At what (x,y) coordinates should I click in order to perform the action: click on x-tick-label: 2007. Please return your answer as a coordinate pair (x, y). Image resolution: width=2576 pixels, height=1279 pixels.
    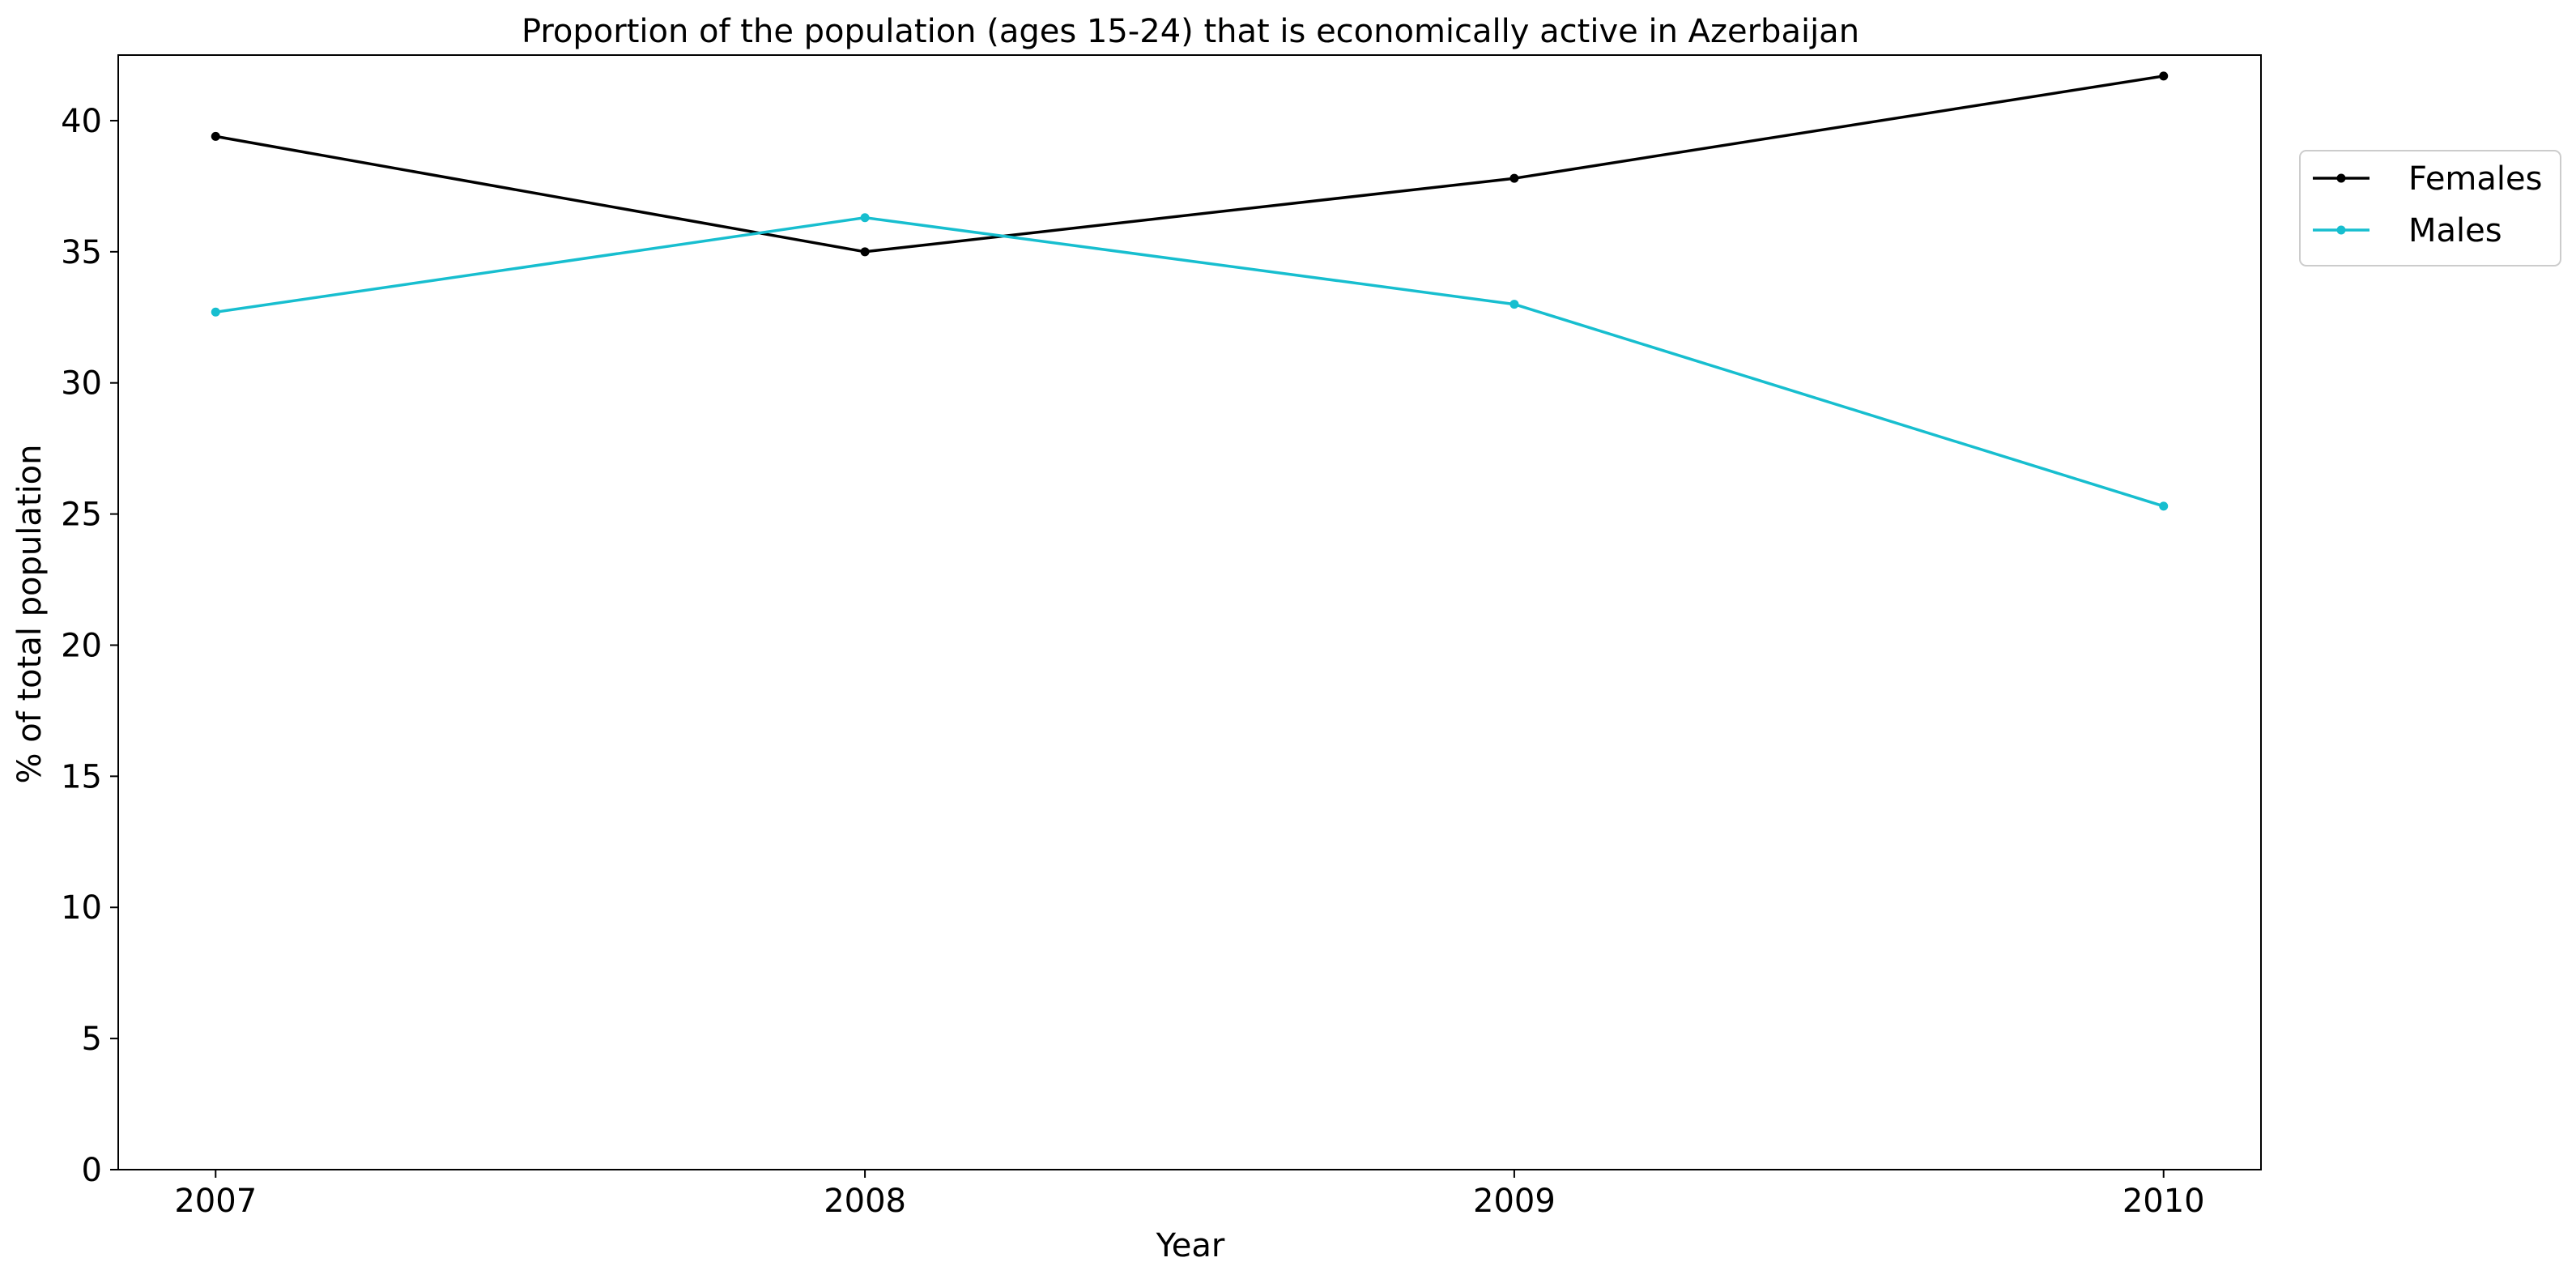
    Looking at the image, I should click on (215, 1201).